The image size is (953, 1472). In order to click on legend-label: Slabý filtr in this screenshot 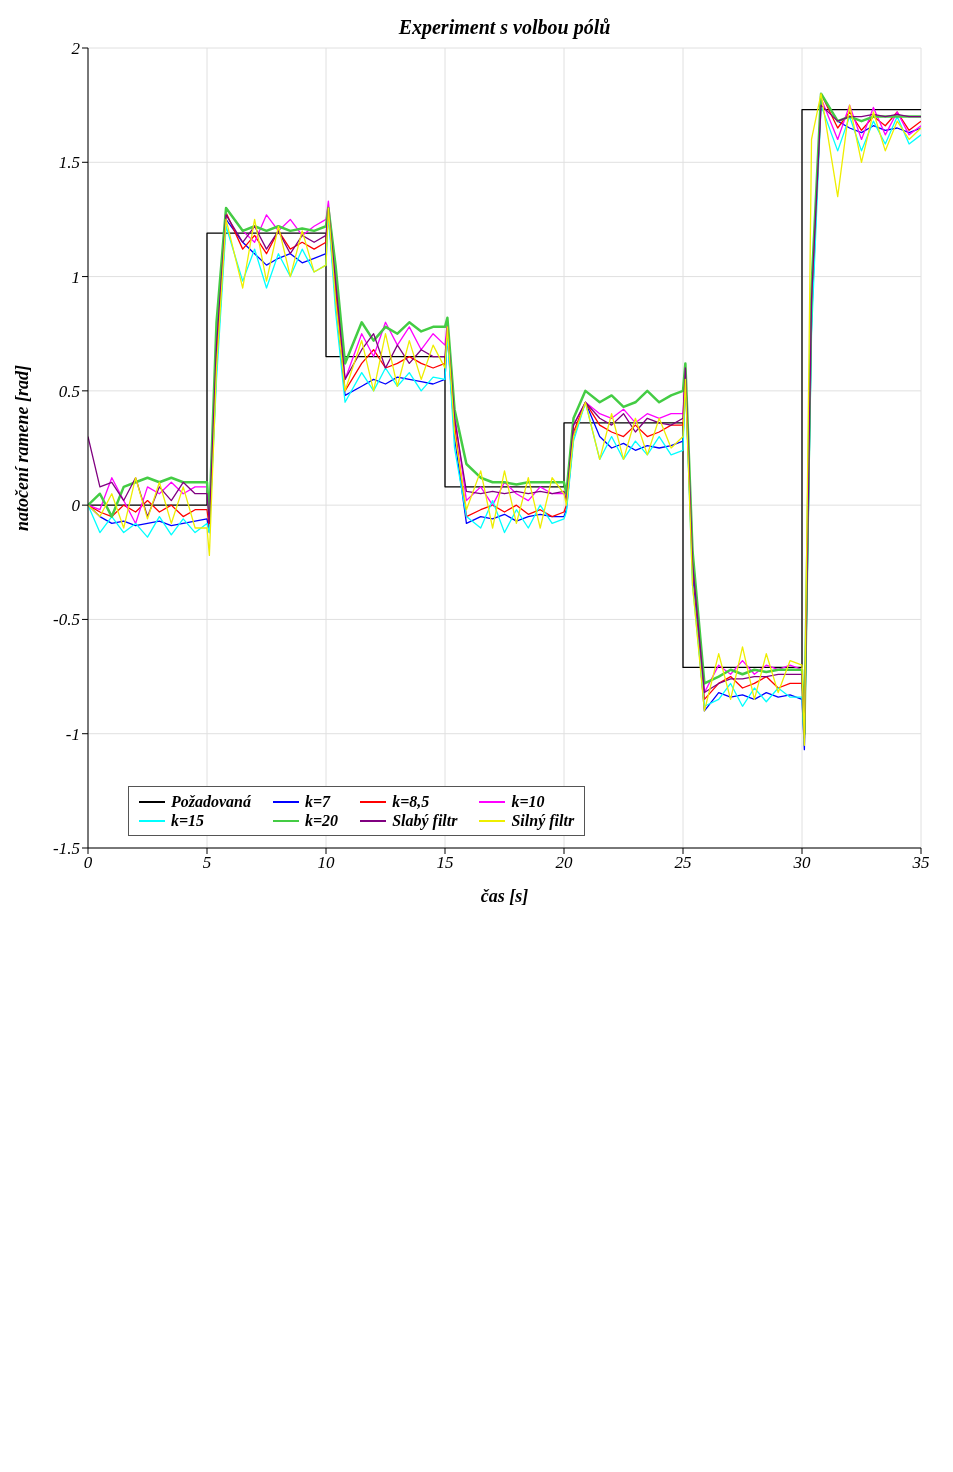, I will do `click(425, 820)`.